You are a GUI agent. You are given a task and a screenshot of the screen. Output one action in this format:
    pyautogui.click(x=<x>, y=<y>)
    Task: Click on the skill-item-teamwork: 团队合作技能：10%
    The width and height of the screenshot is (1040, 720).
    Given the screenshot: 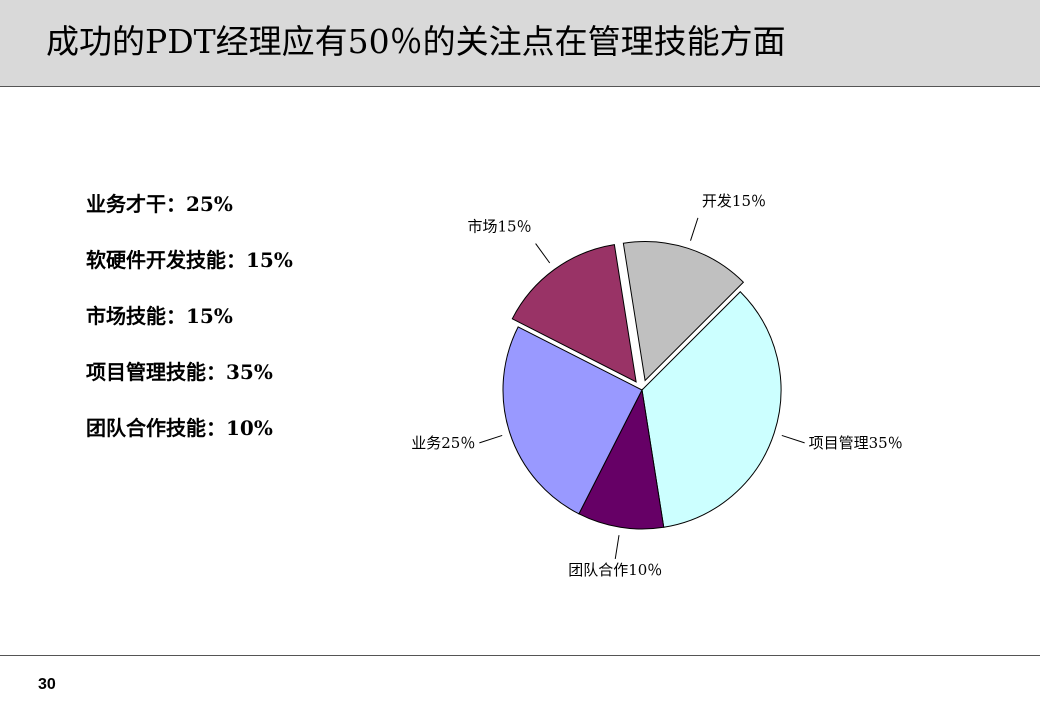 What is the action you would take?
    pyautogui.click(x=179, y=428)
    